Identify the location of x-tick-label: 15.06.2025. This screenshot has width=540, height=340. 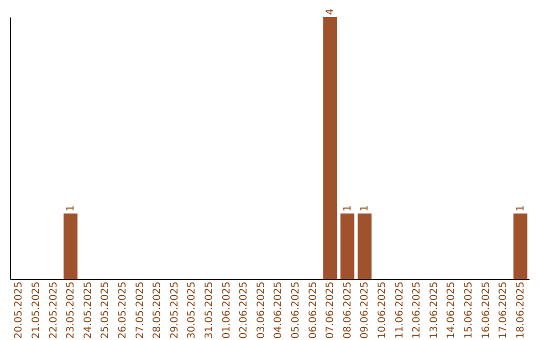
(468, 310).